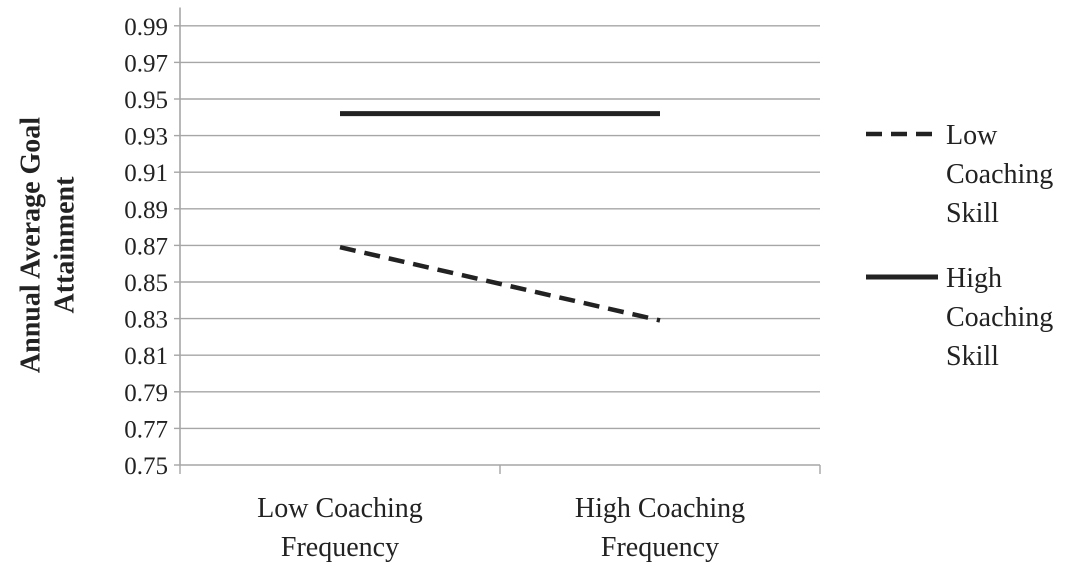 The height and width of the screenshot is (564, 1078). I want to click on y-tick-label: 0.99, so click(146, 27).